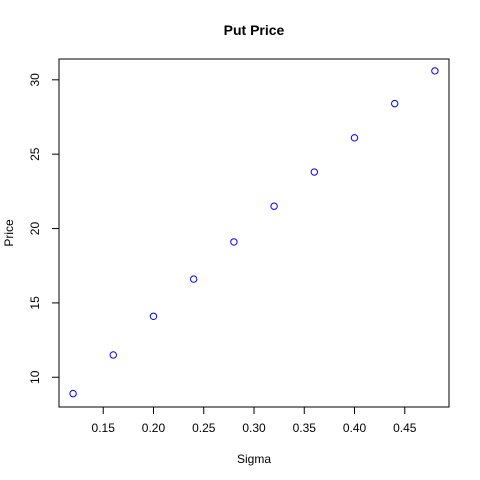 The width and height of the screenshot is (480, 480). What do you see at coordinates (44, 228) in the screenshot?
I see `y-axis: 10 15 20 25 30` at bounding box center [44, 228].